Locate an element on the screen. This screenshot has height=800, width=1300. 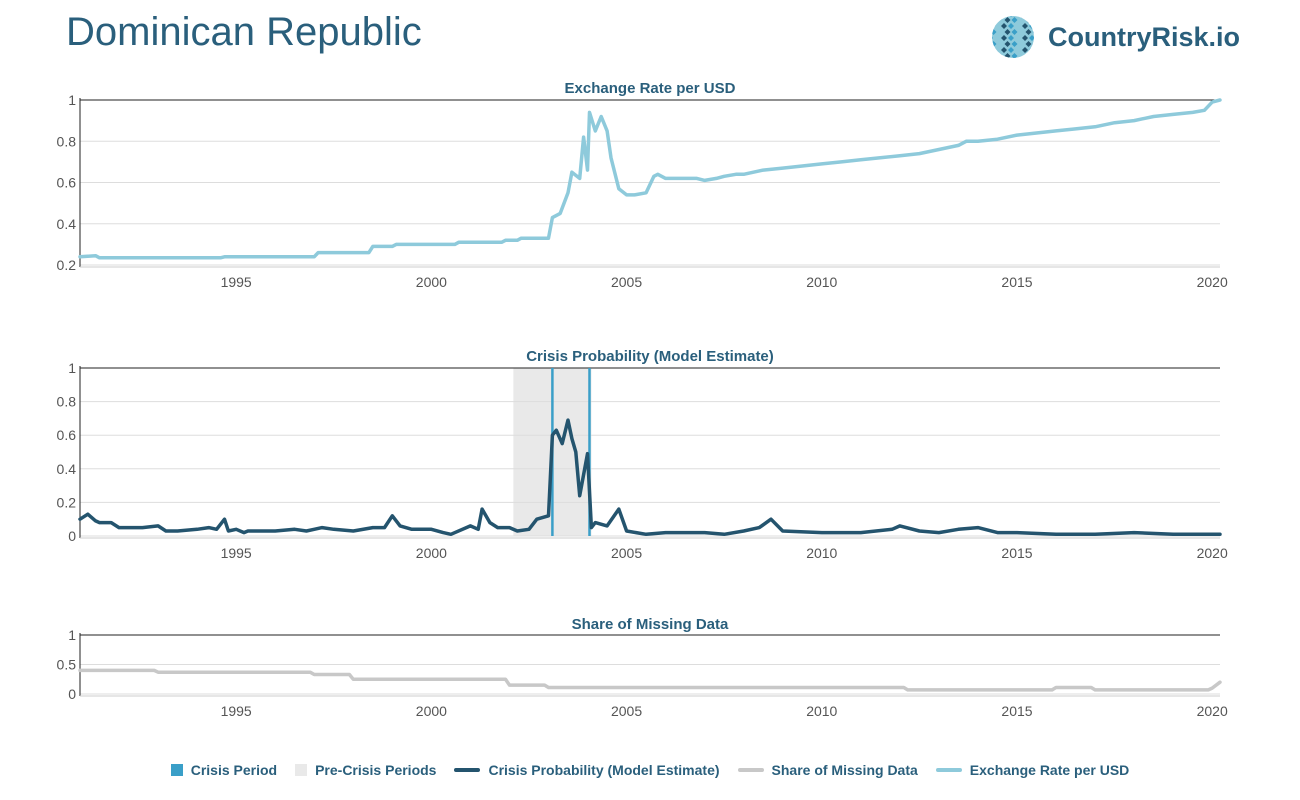
legend-item: Exchange Rate per USD is located at coordinates (1032, 770).